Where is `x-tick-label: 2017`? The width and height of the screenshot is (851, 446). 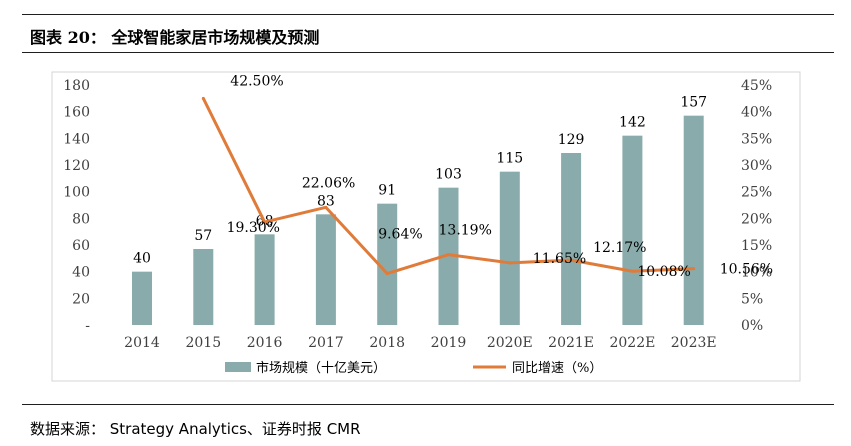 x-tick-label: 2017 is located at coordinates (326, 343).